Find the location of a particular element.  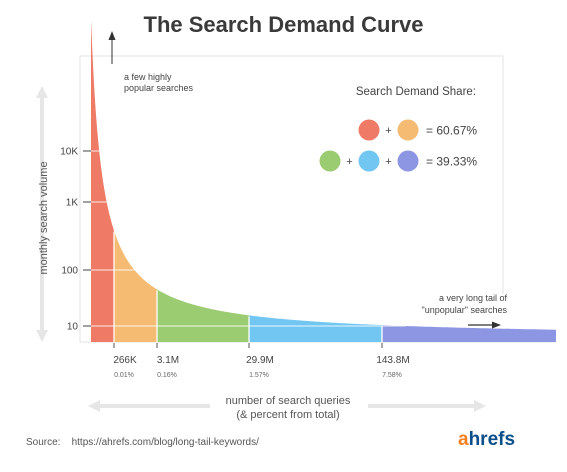

legend-plus-1-1: + is located at coordinates (388, 131).